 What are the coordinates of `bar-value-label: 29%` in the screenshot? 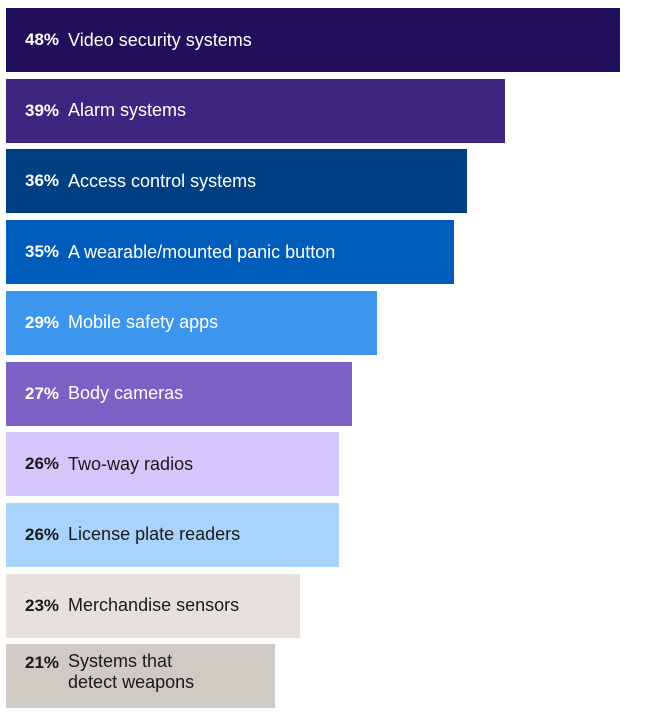 It's located at (42, 322).